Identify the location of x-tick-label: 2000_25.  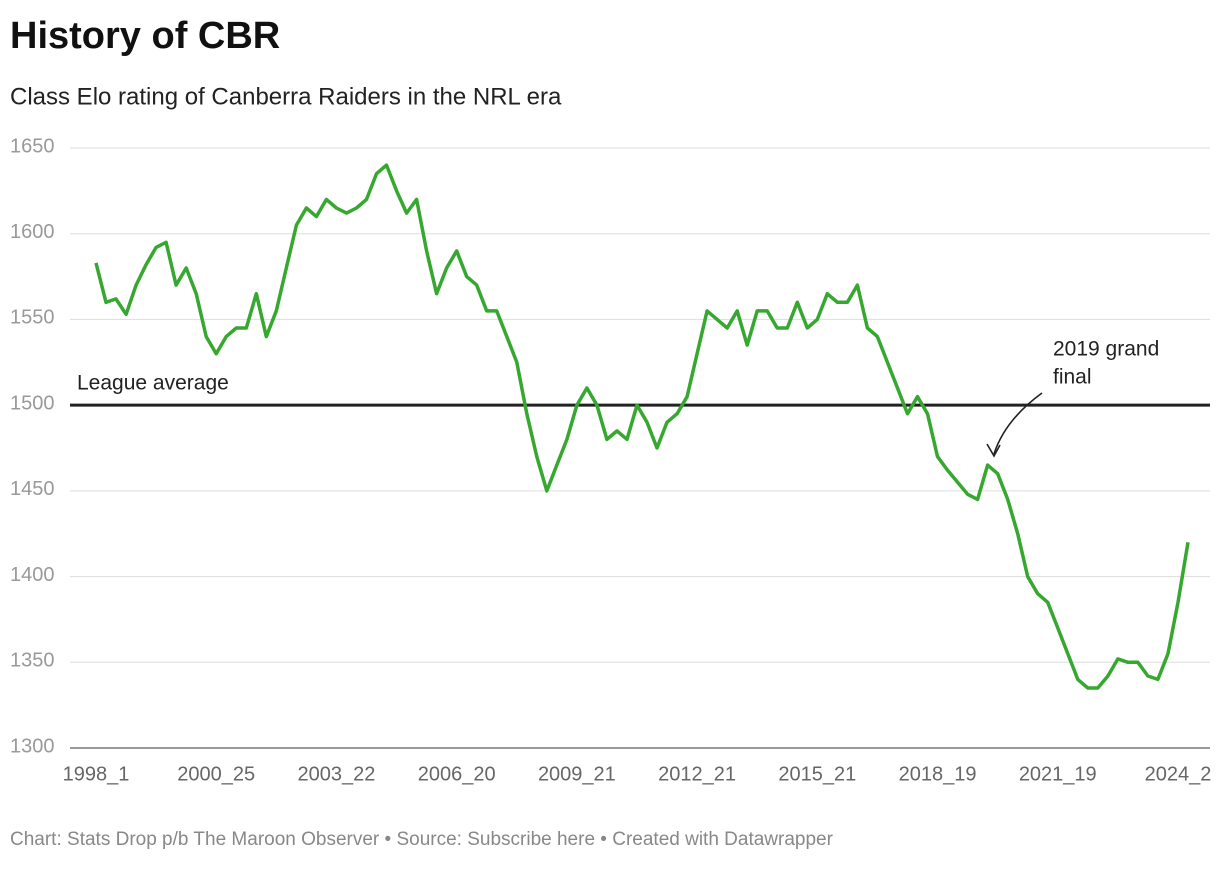
(216, 774).